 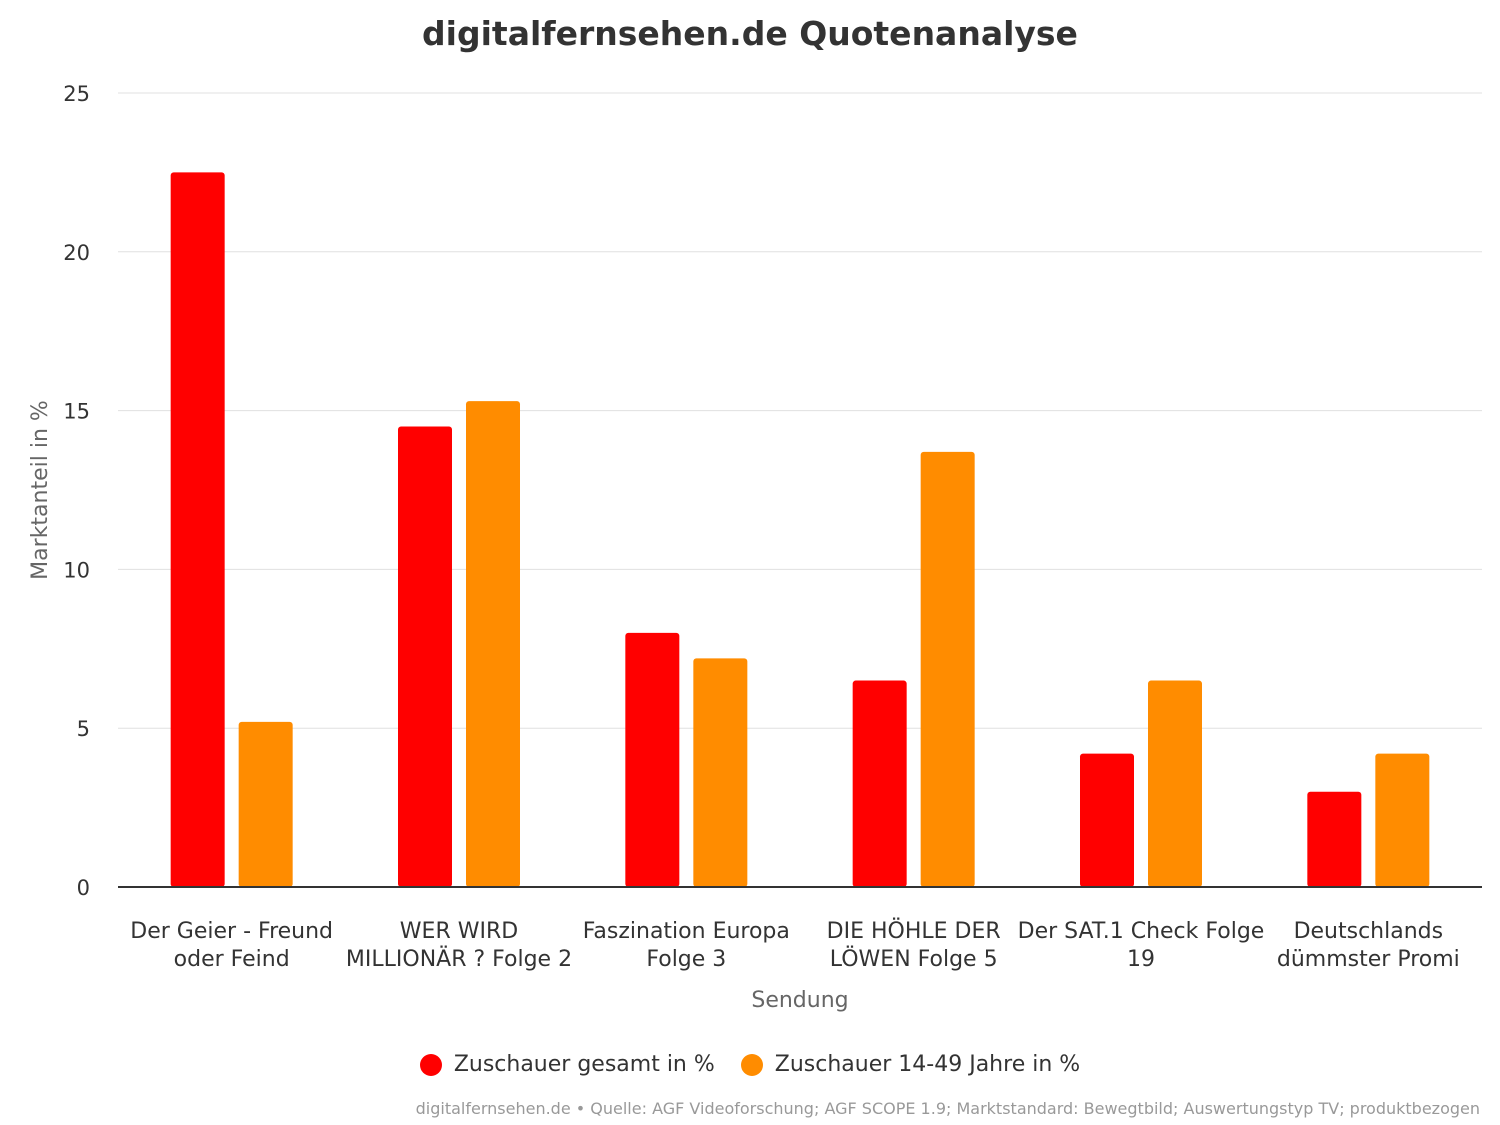 What do you see at coordinates (584, 1064) in the screenshot?
I see `legend-label: Zuschauer gesamt in %` at bounding box center [584, 1064].